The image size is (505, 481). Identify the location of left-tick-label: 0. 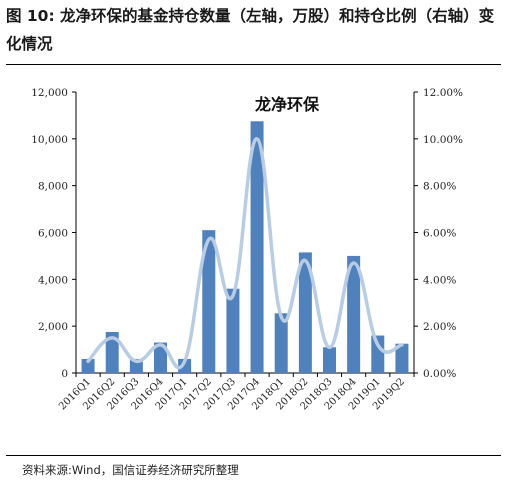
(64, 374).